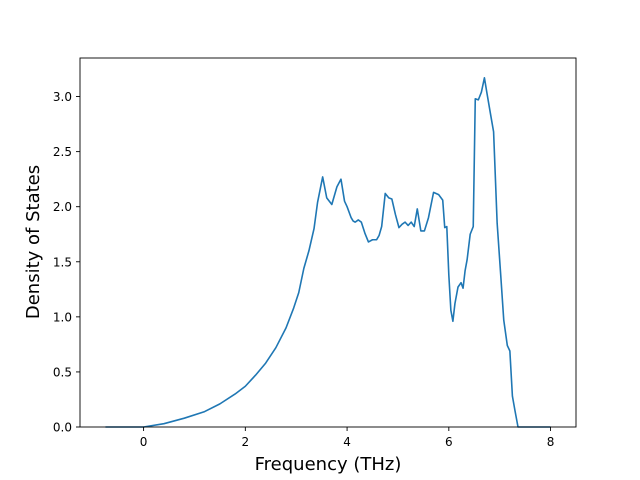  What do you see at coordinates (449, 442) in the screenshot?
I see `x-tick-label: 6` at bounding box center [449, 442].